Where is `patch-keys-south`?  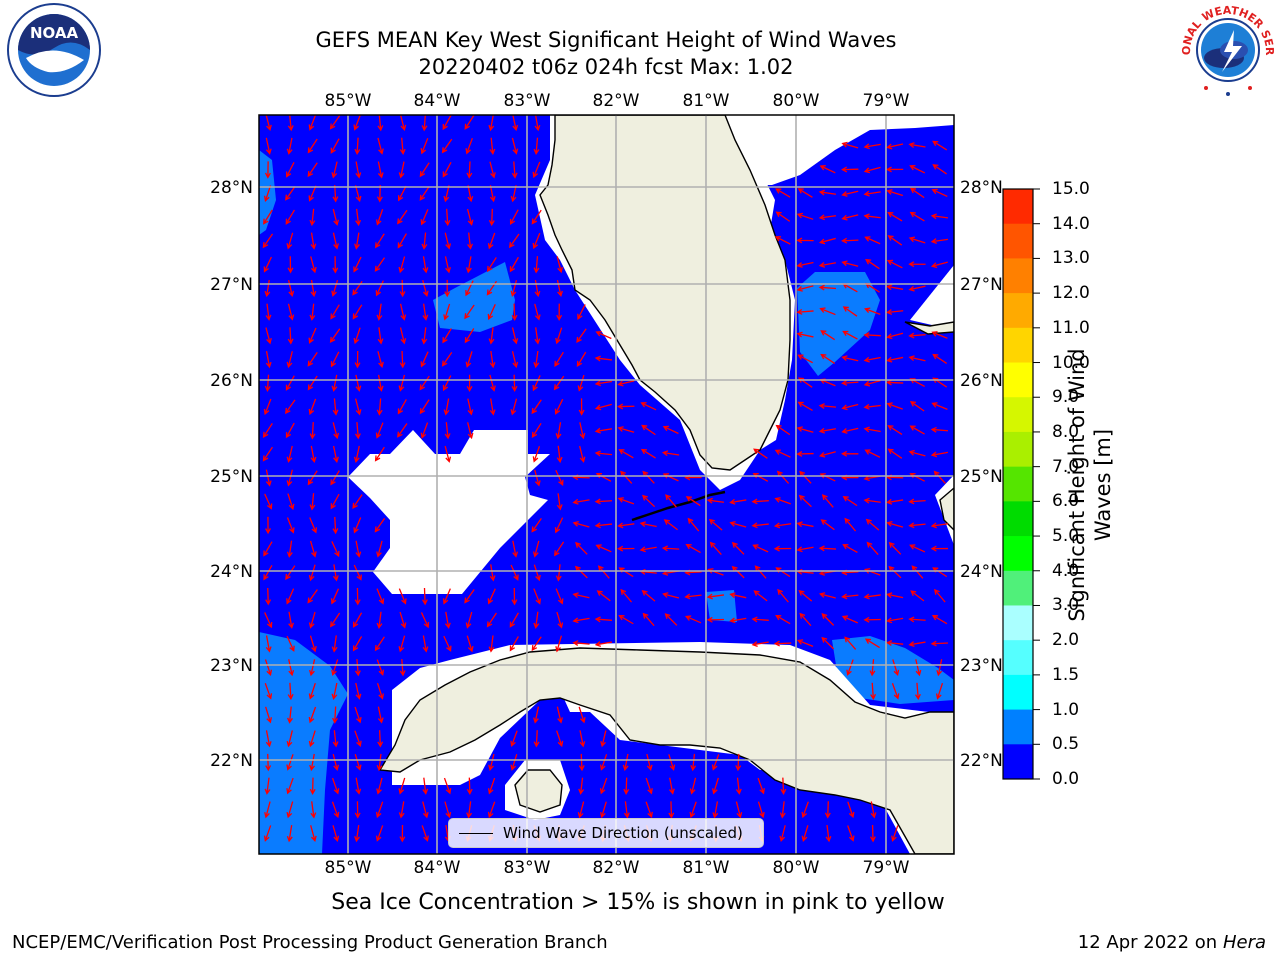 patch-keys-south is located at coordinates (721, 606).